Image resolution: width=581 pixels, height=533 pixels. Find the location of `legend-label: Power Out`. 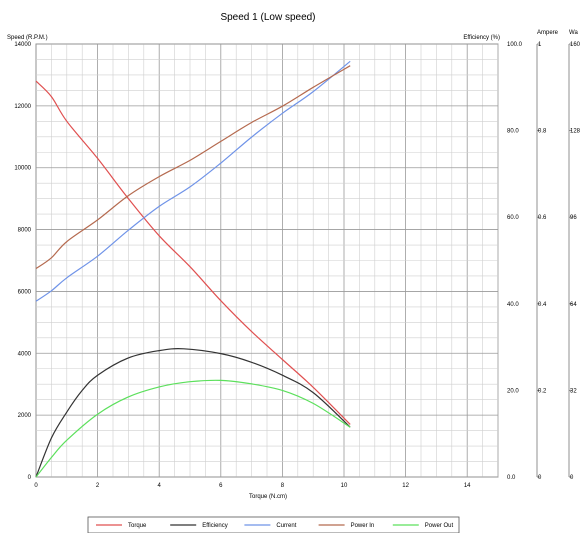

legend-label: Power Out is located at coordinates (439, 526).